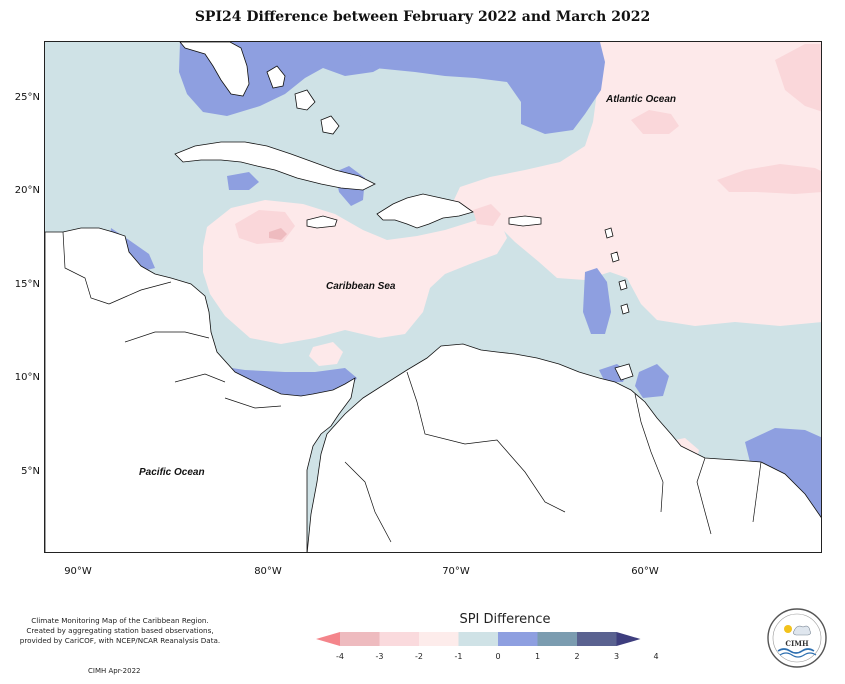  Describe the element at coordinates (167, 337) in the screenshot. I see `border-nicaragua` at that location.